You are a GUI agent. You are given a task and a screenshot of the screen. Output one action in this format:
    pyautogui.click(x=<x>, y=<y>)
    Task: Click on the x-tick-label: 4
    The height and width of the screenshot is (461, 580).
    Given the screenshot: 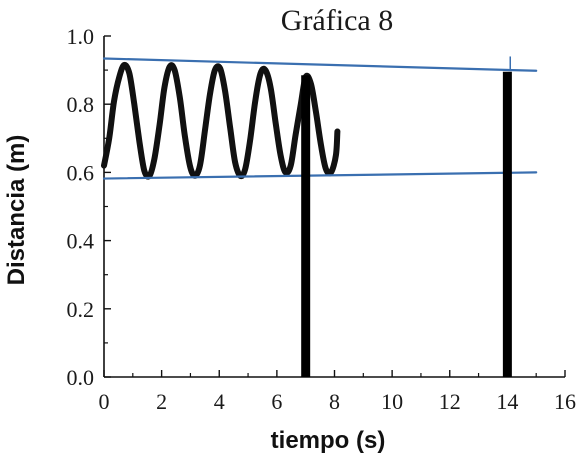 What is the action you would take?
    pyautogui.click(x=219, y=401)
    